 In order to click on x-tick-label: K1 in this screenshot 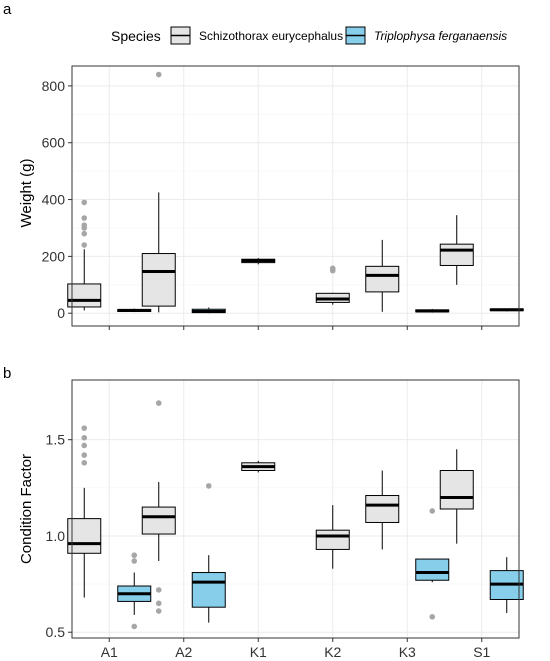, I will do `click(258, 652)`.